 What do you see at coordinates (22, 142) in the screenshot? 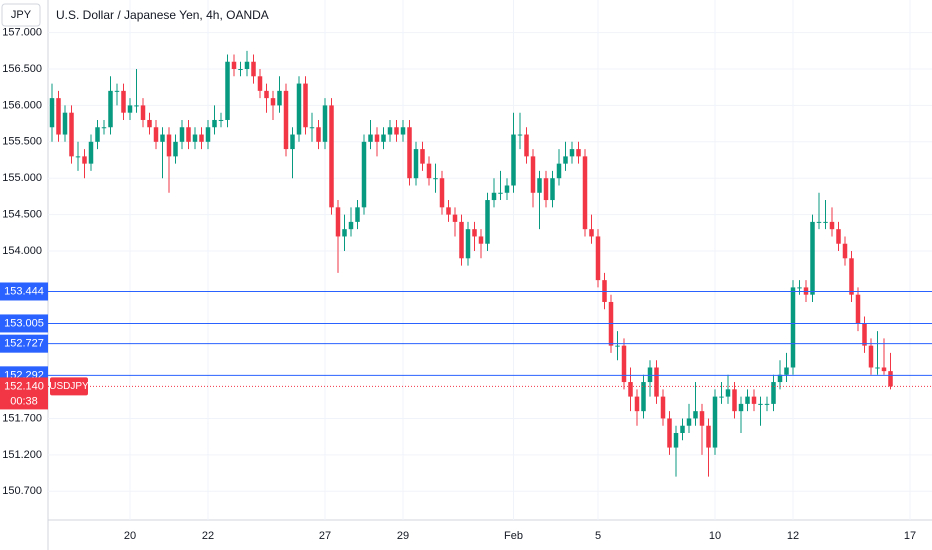
I see `y-tick-label: 155.500` at bounding box center [22, 142].